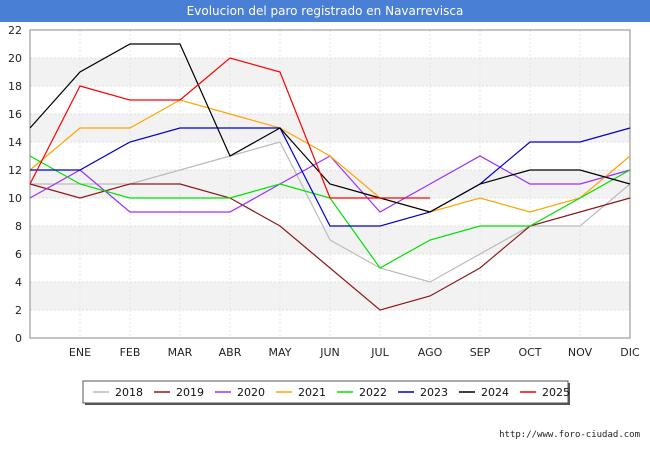  I want to click on legend-box, so click(325, 392).